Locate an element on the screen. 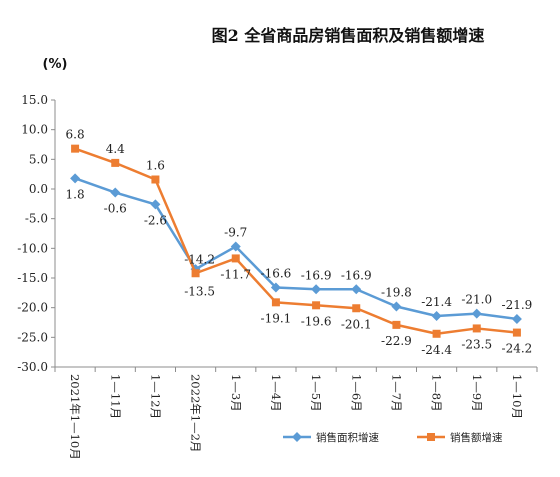  y-tick-label: -30.0 is located at coordinates (32, 367).